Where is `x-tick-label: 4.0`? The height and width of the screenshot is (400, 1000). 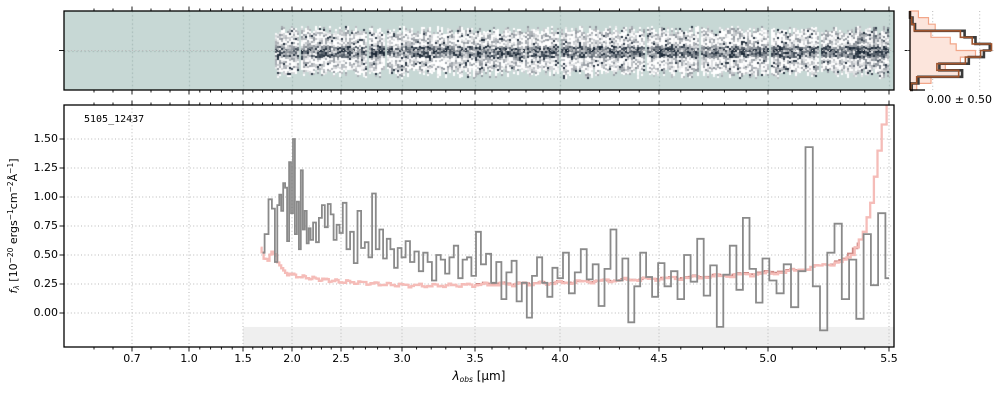
x-tick-label: 4.0 is located at coordinates (560, 358).